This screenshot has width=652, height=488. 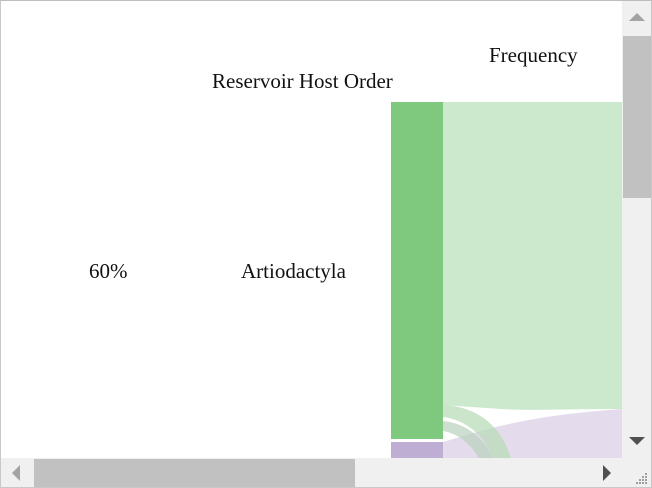 What do you see at coordinates (637, 117) in the screenshot?
I see `vertical-scroll-thumb` at bounding box center [637, 117].